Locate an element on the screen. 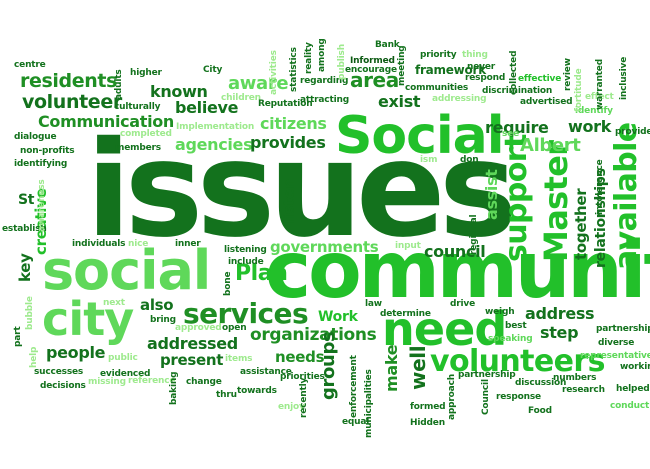 The height and width of the screenshot is (469, 650). word-weigh: weigh is located at coordinates (500, 312).